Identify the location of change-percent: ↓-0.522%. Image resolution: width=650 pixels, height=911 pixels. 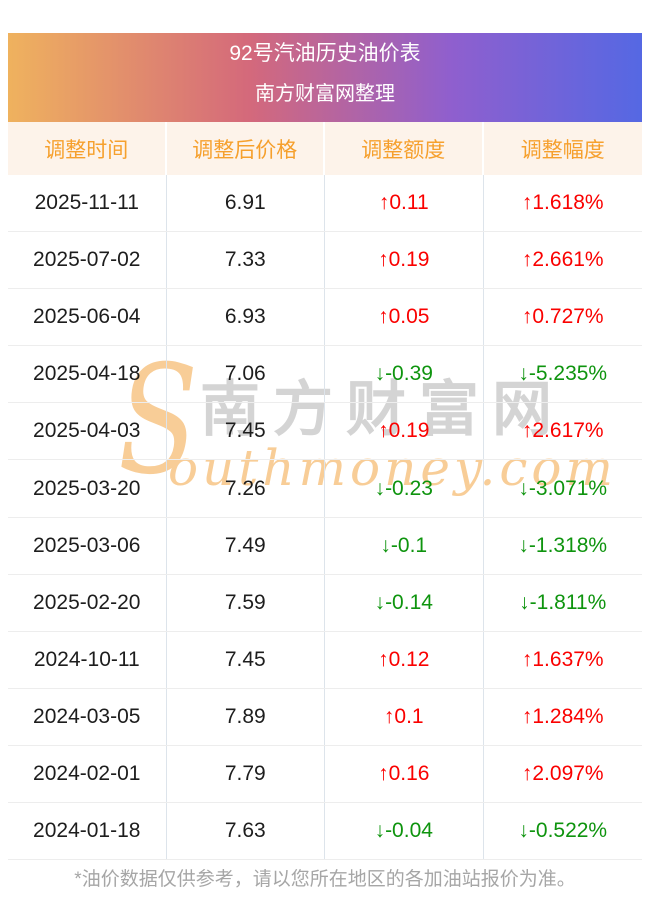
(563, 831).